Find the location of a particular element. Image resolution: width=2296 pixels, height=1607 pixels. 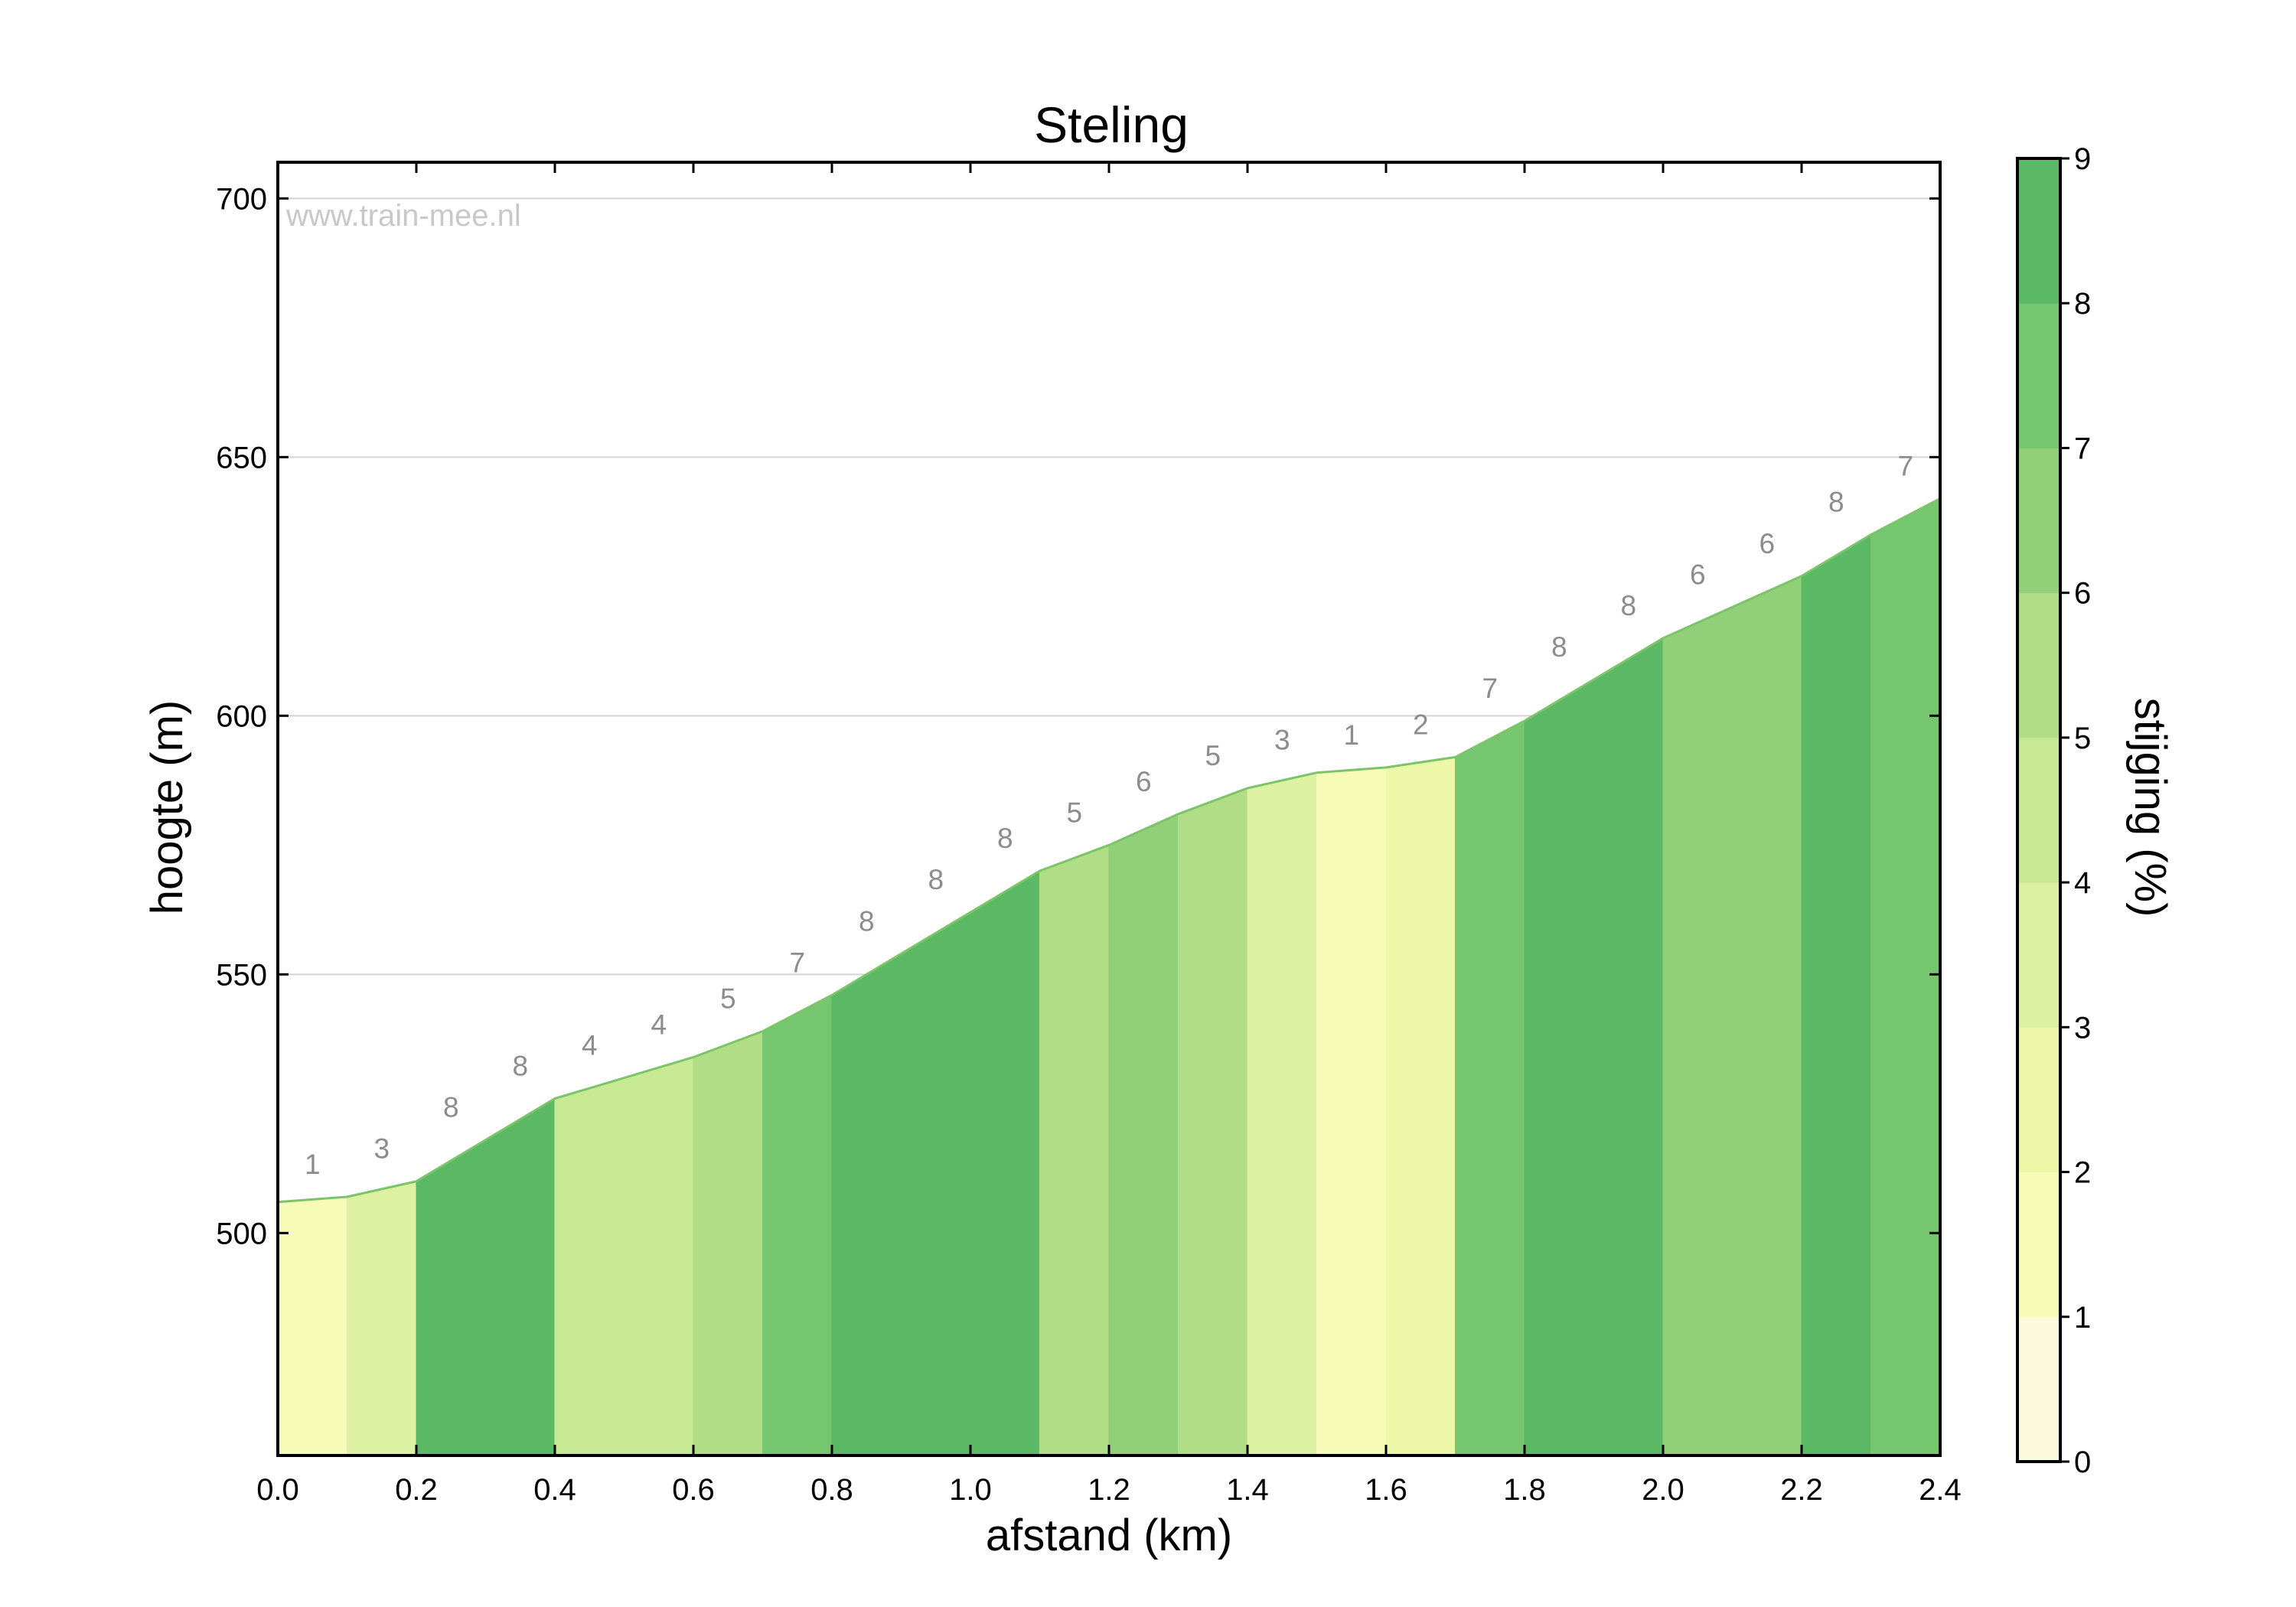

x-tick-label: 1.2 is located at coordinates (1109, 1490).